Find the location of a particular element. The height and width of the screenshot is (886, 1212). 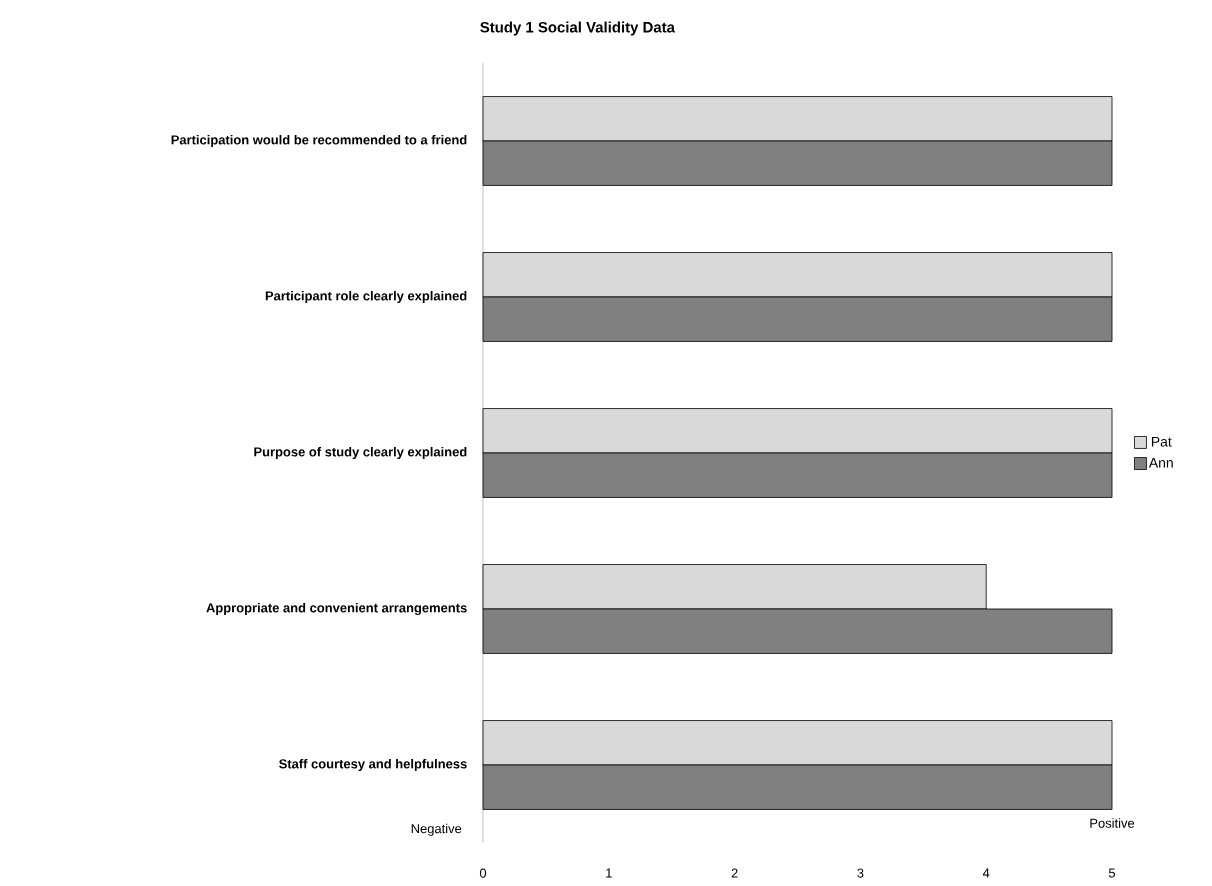

annotation: Positive is located at coordinates (1112, 823).